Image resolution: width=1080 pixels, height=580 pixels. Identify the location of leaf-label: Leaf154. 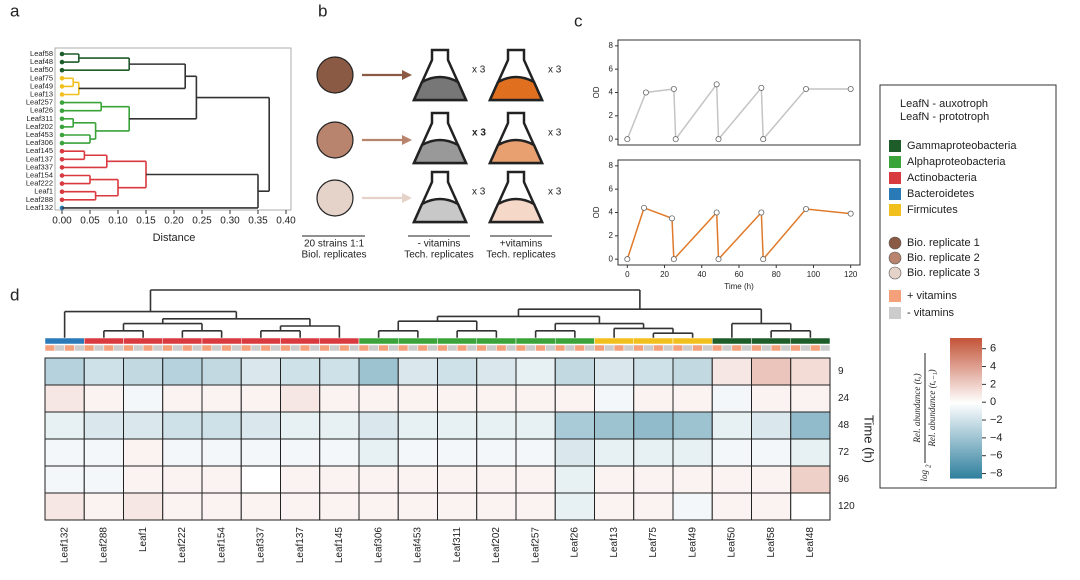
(39, 174).